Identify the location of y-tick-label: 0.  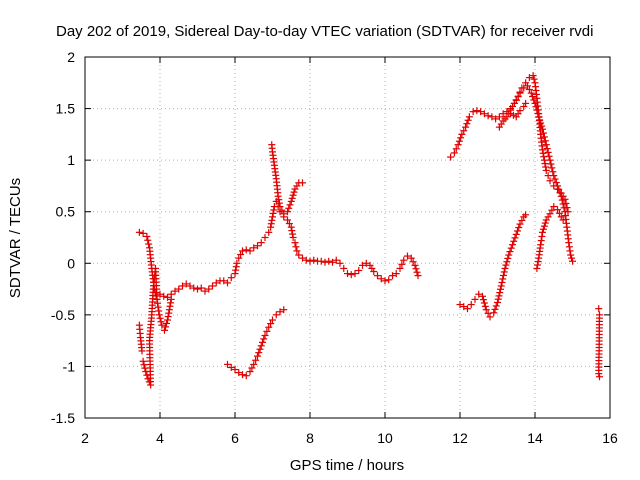
(71, 263).